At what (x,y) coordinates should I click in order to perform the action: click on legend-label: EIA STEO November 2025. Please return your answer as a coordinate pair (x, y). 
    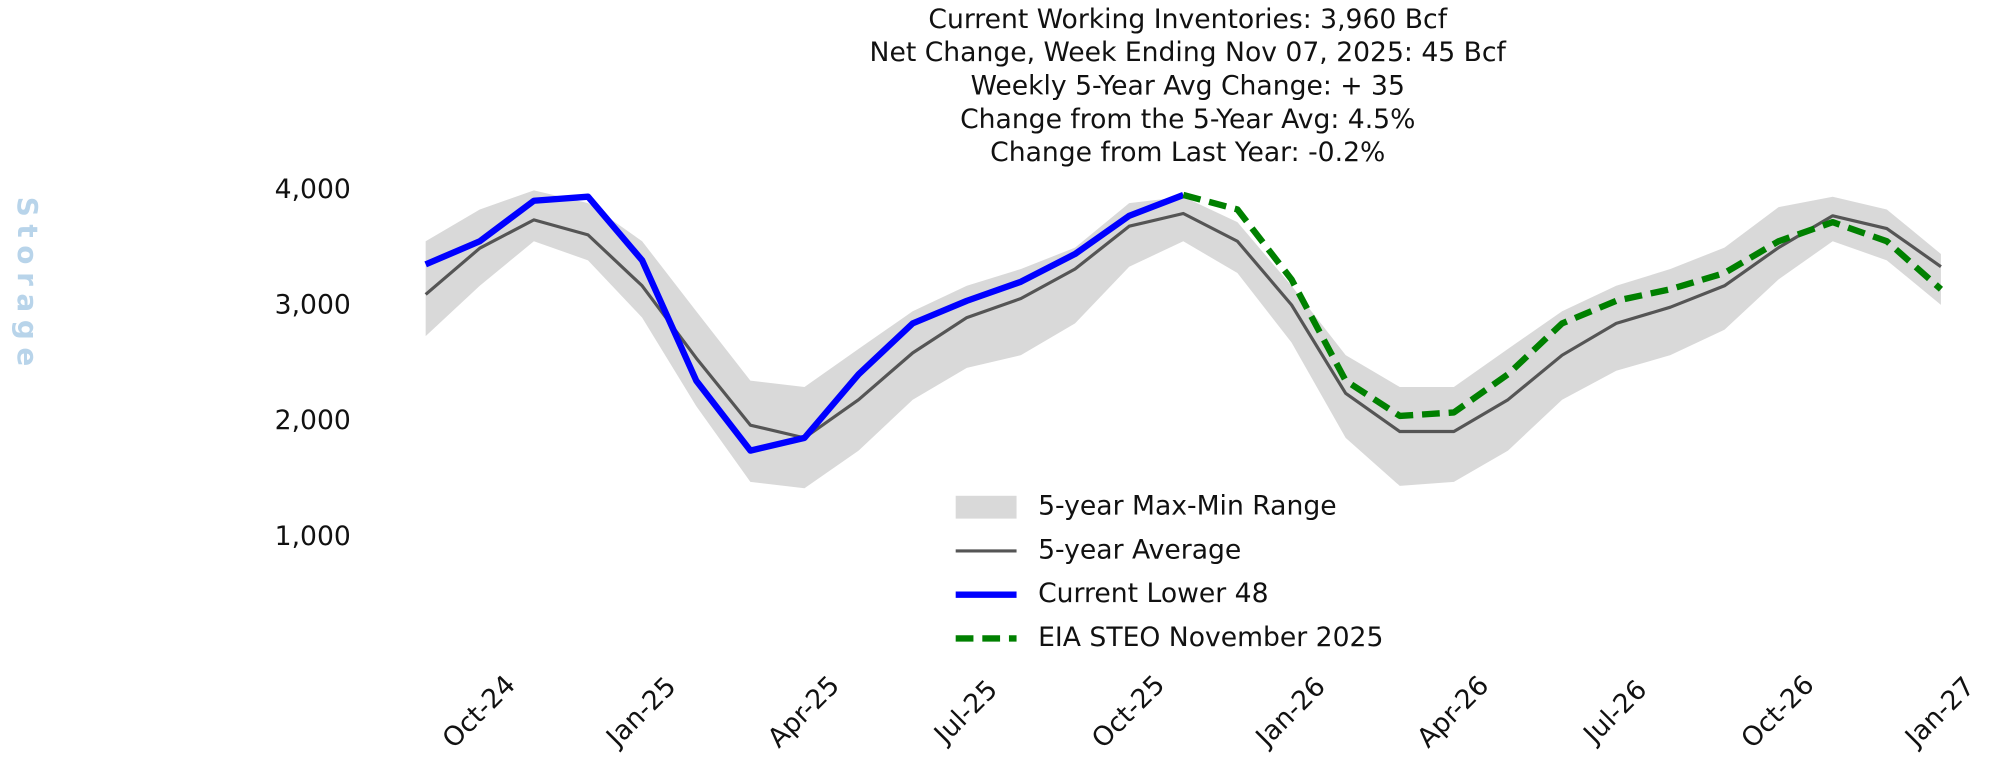
    Looking at the image, I should click on (1210, 637).